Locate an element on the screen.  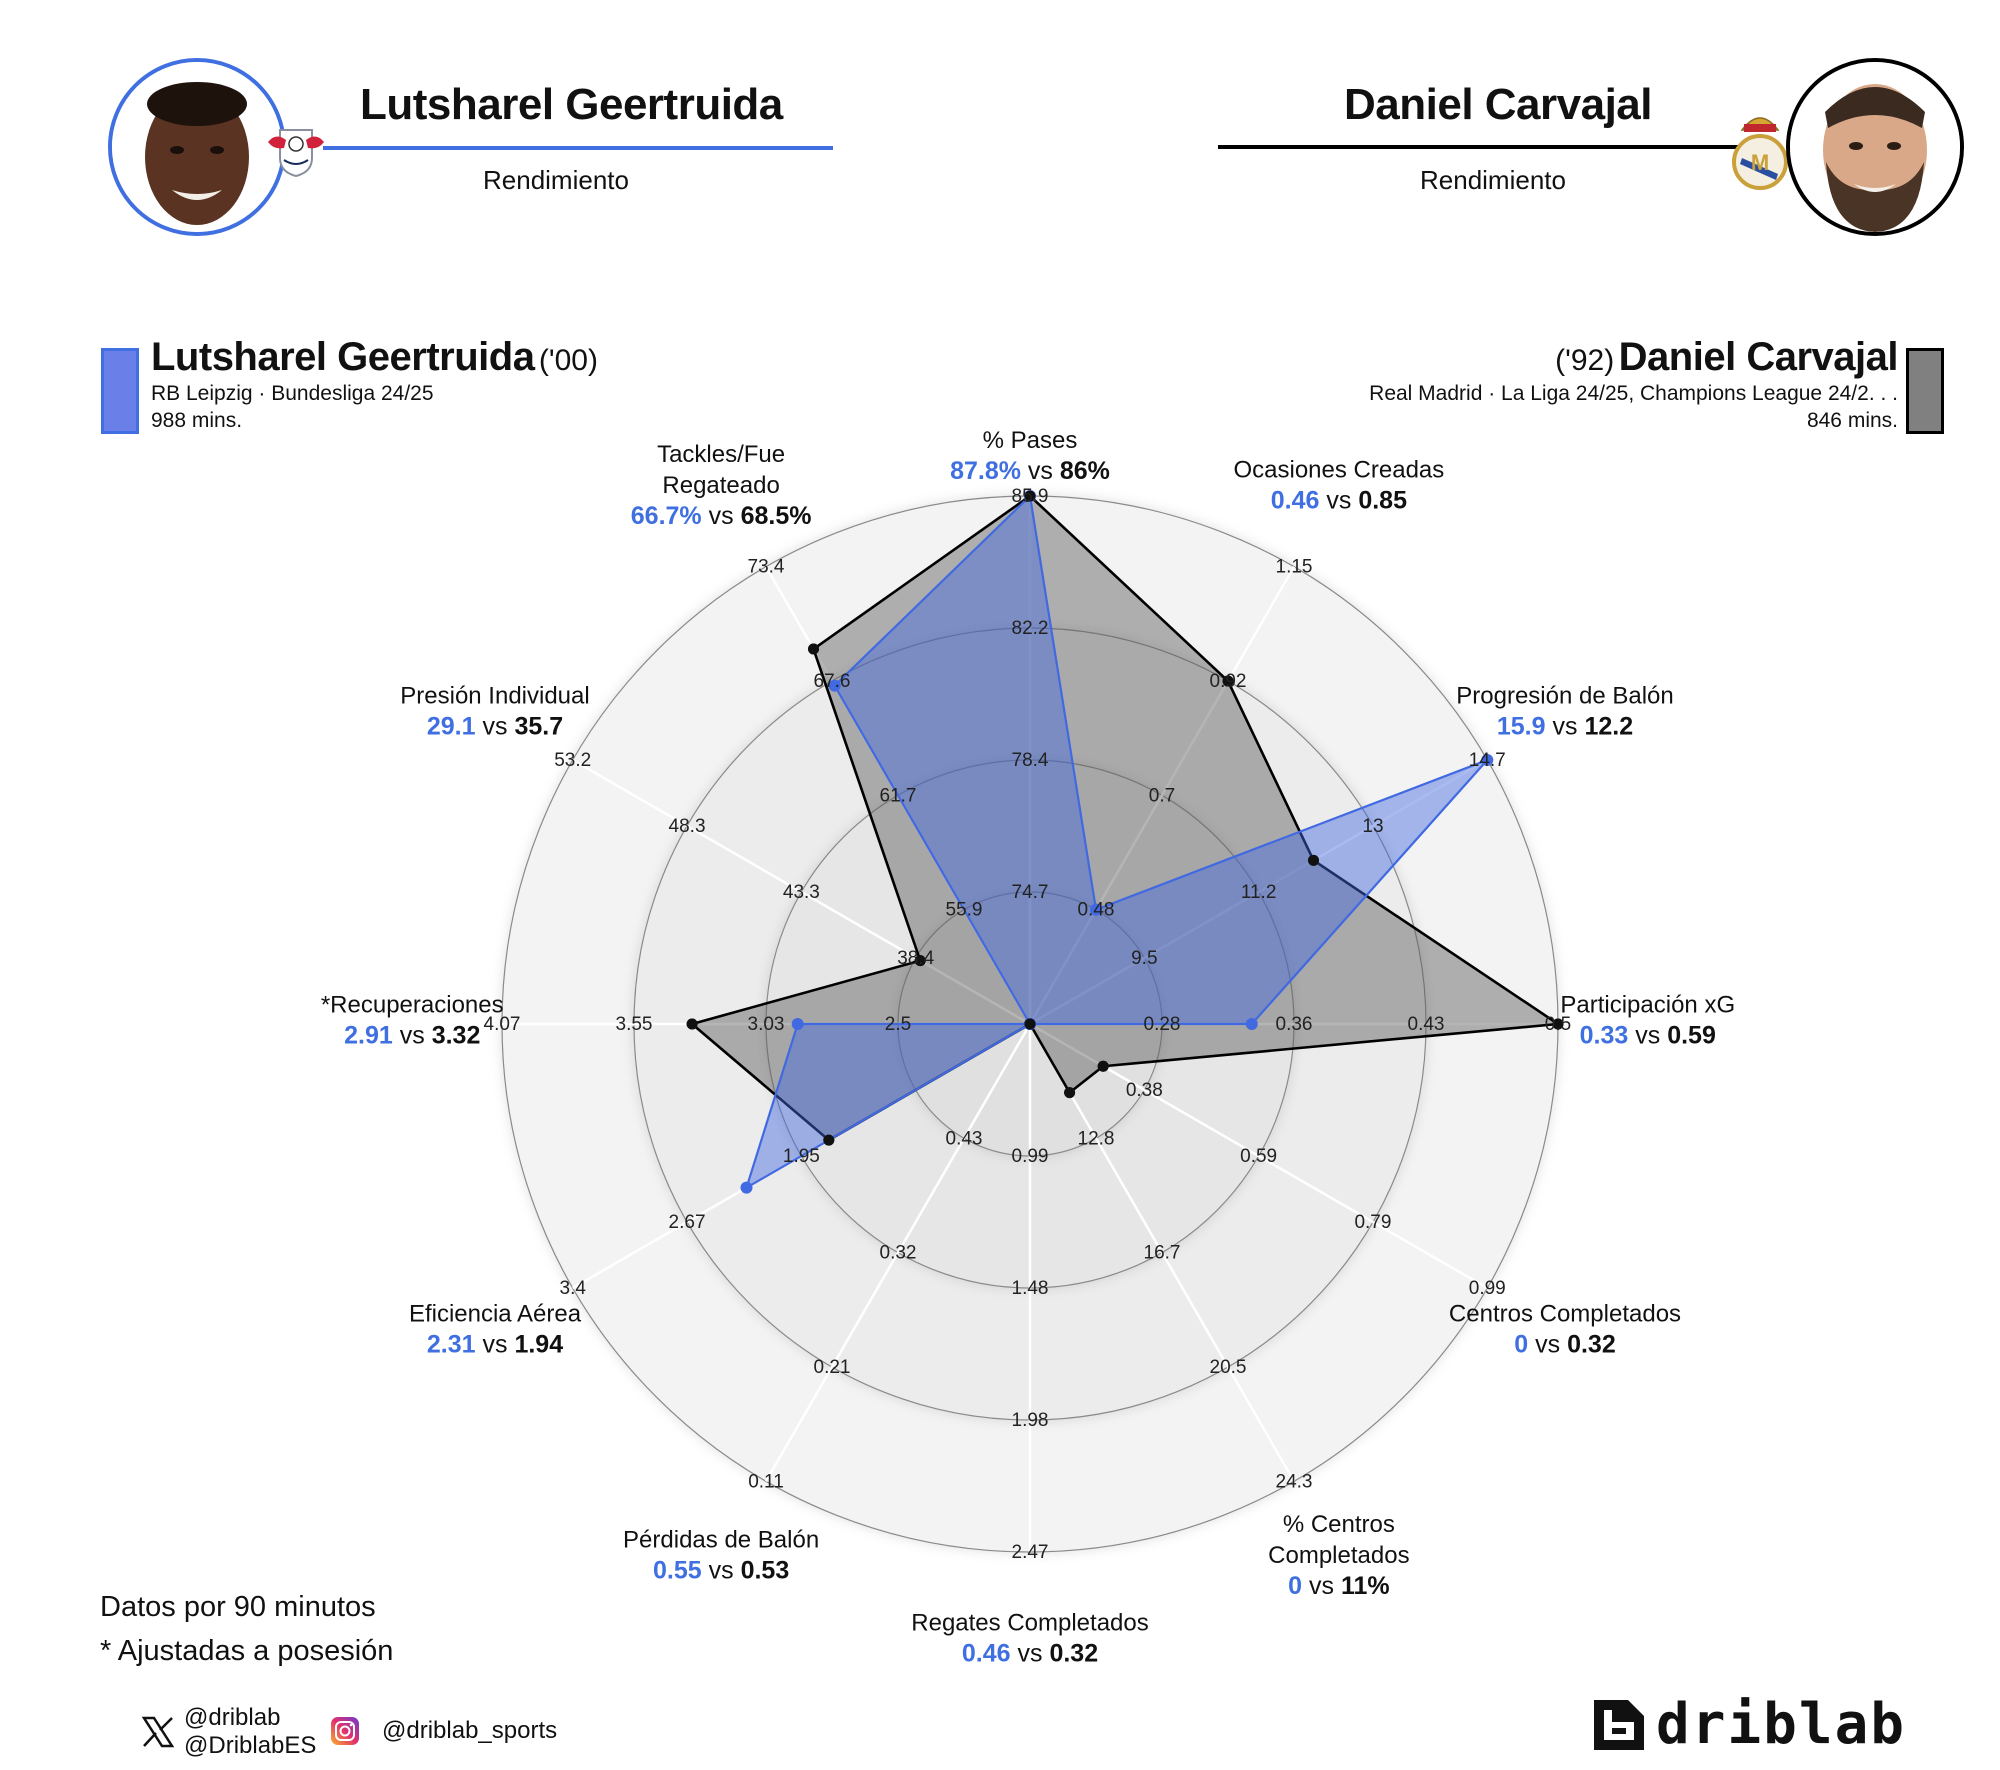
x-logo-icon is located at coordinates (158, 1732).